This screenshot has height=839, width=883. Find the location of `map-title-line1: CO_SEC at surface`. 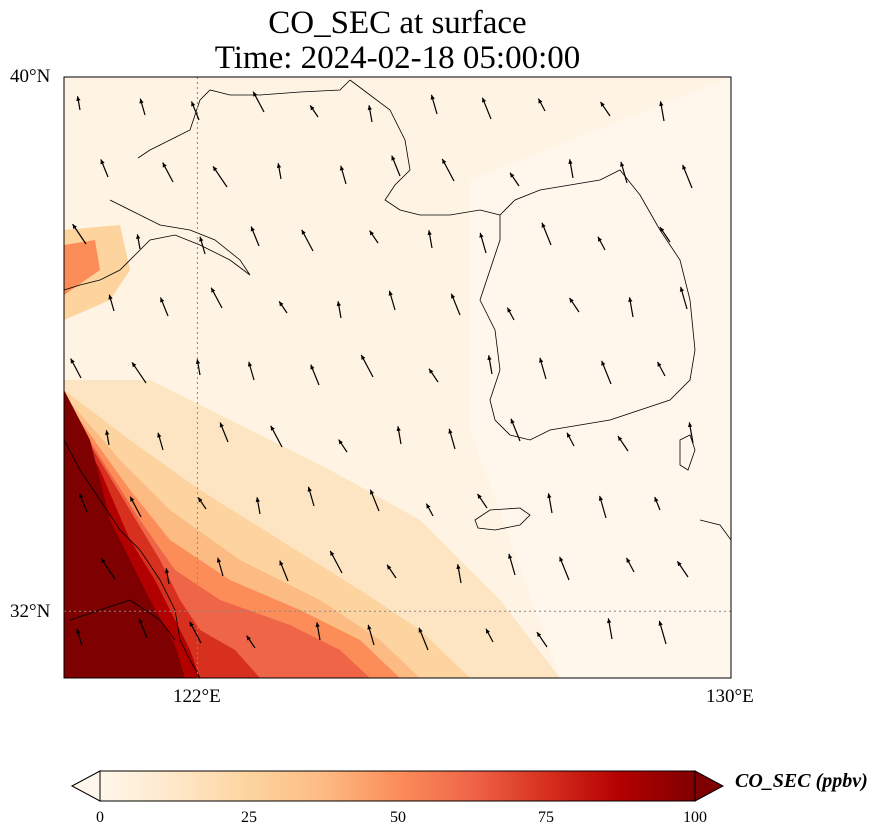

map-title-line1: CO_SEC at surface is located at coordinates (397, 23).